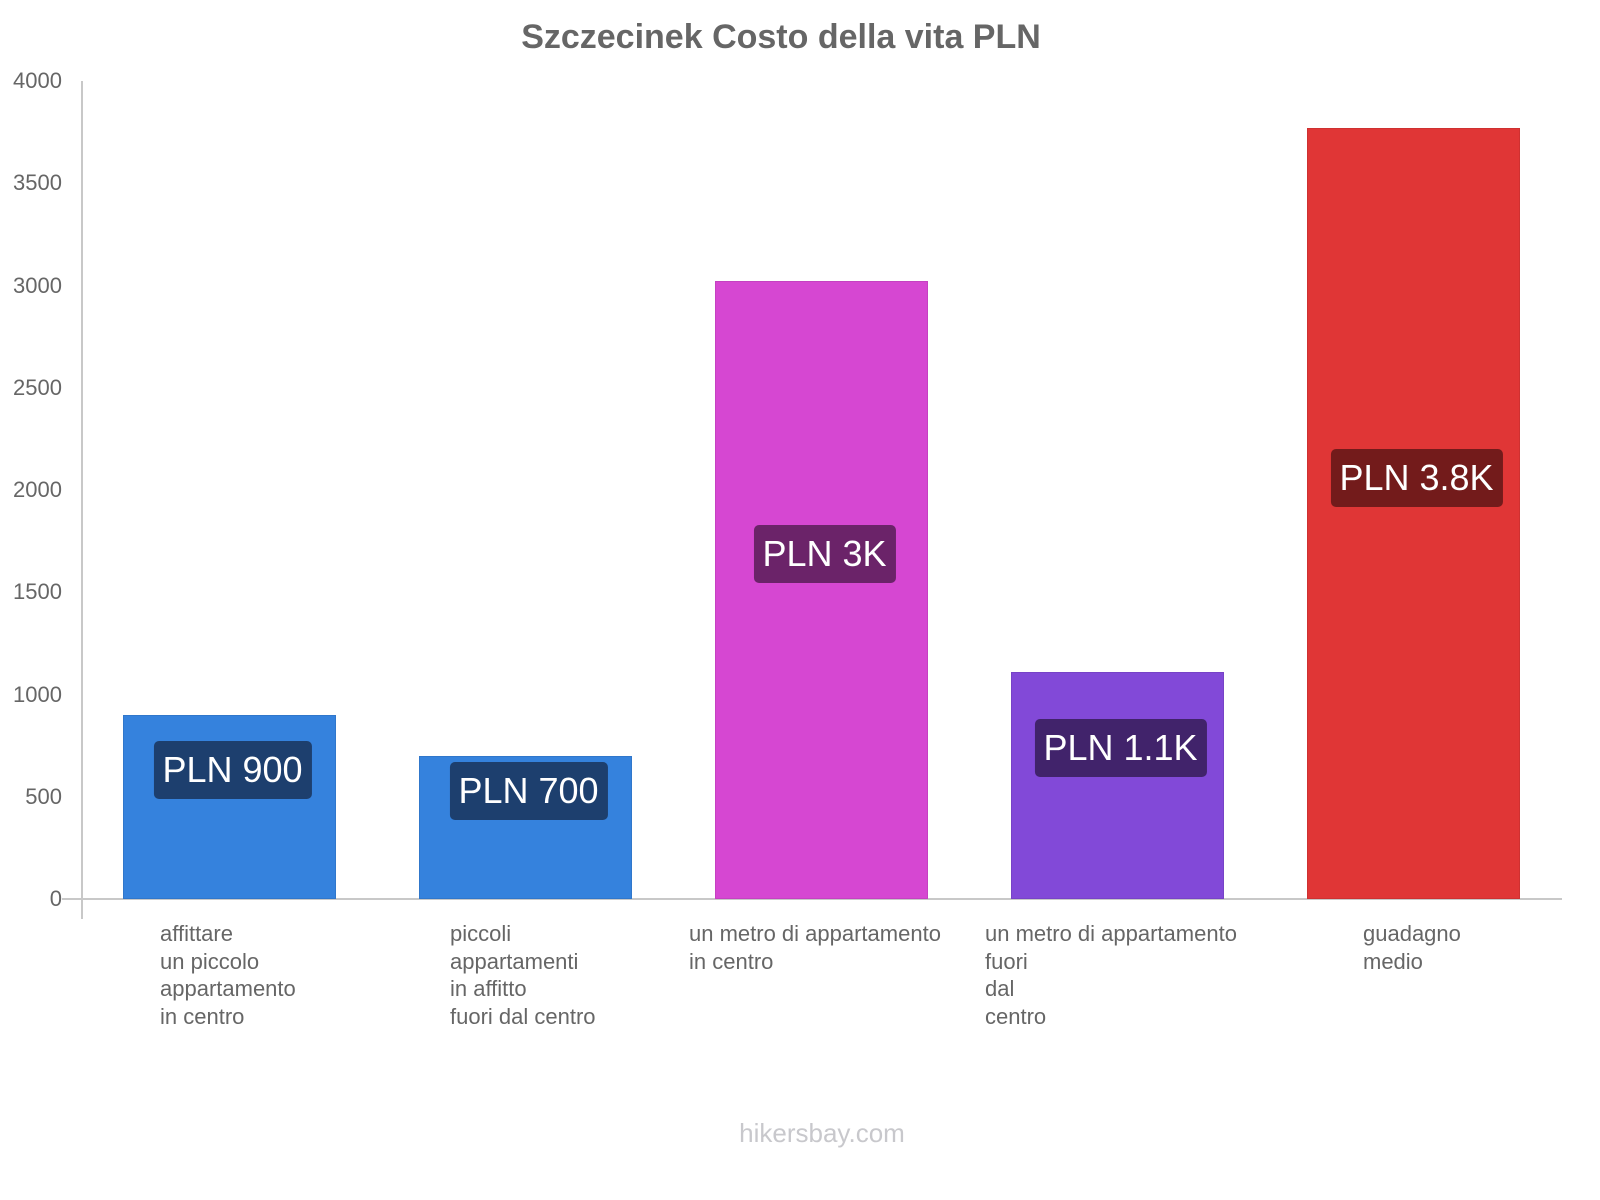 This screenshot has height=1200, width=1600. I want to click on y-tick-label: 0, so click(55, 898).